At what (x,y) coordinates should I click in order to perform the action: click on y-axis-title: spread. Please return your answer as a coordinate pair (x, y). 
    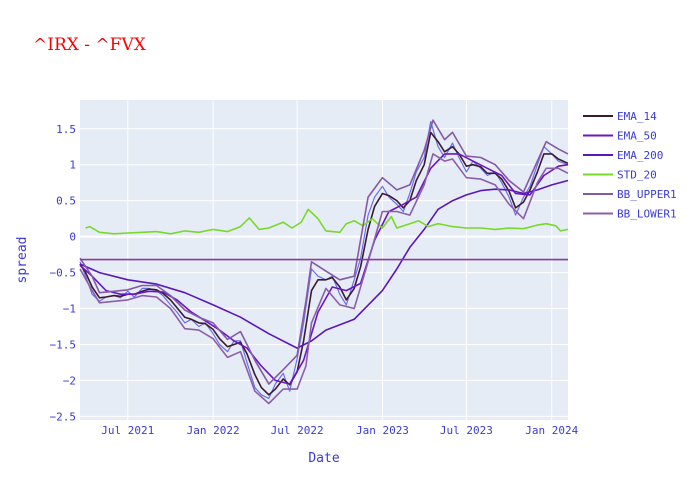
    Looking at the image, I should click on (22, 260).